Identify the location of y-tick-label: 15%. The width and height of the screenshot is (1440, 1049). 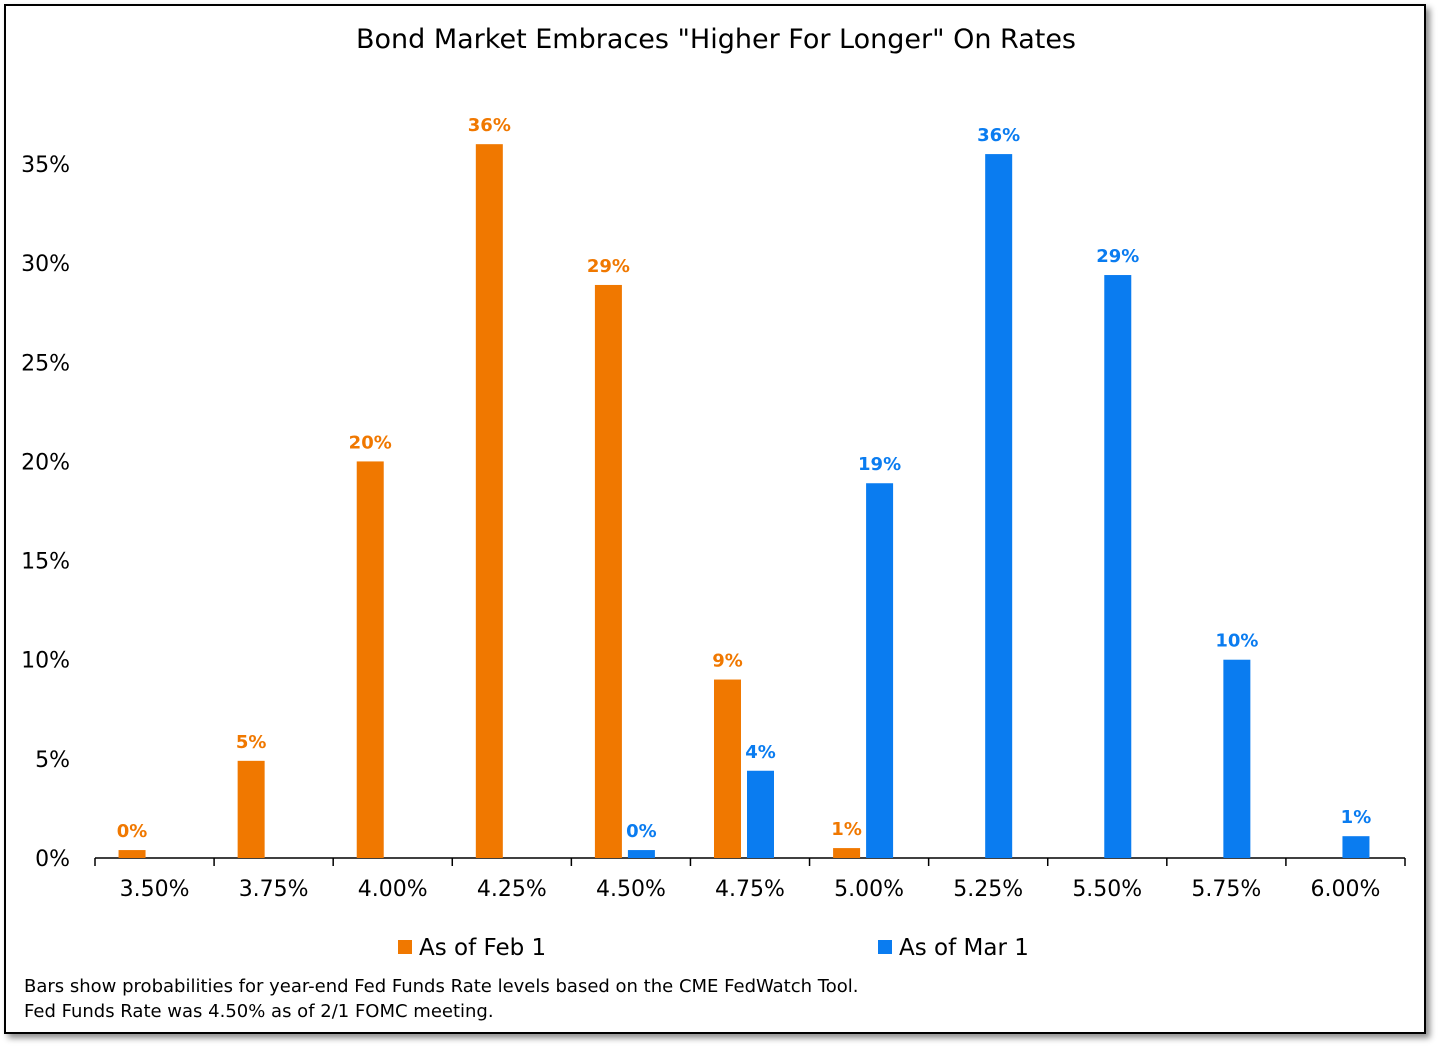
(45, 562).